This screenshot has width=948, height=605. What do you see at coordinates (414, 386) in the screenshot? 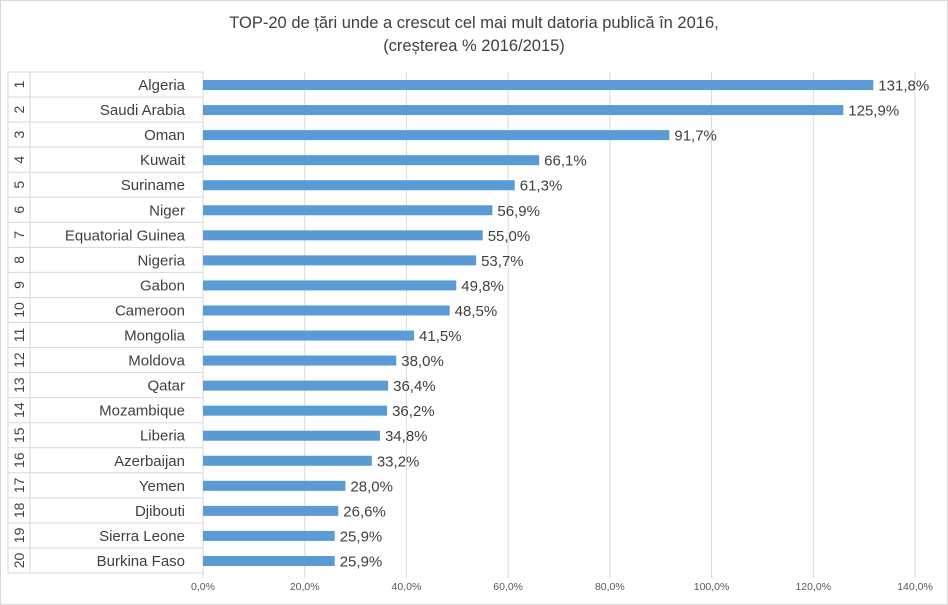
I see `data-label: 36,4%` at bounding box center [414, 386].